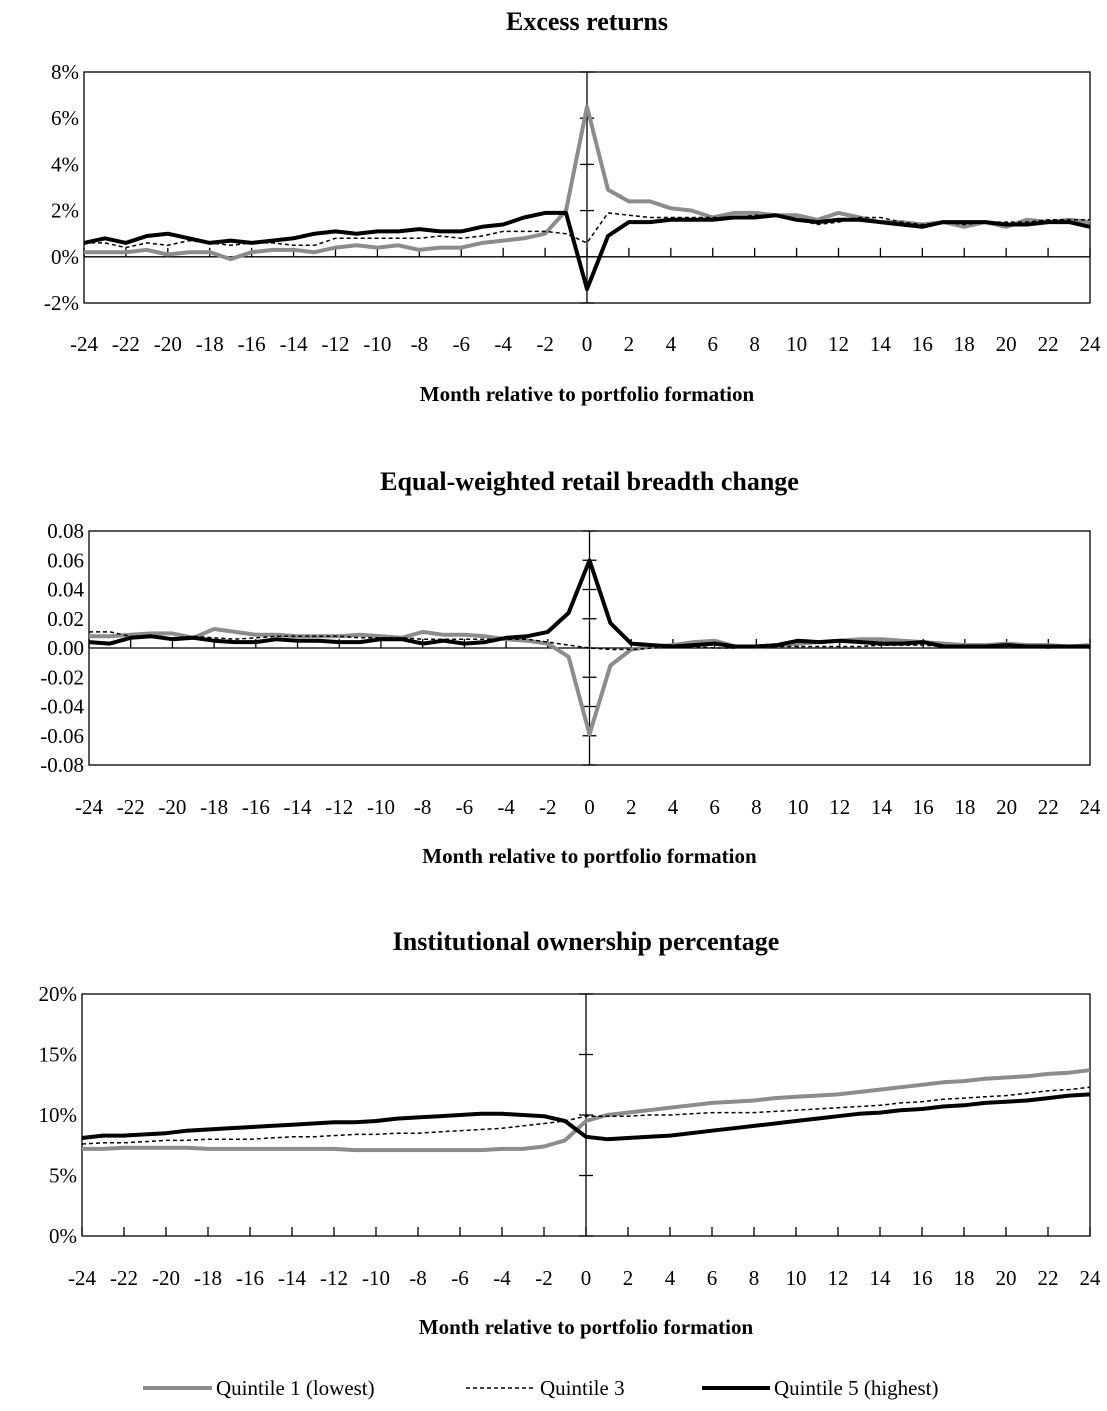 This screenshot has width=1107, height=1411. What do you see at coordinates (65, 118) in the screenshot?
I see `y-tick-label: 6%` at bounding box center [65, 118].